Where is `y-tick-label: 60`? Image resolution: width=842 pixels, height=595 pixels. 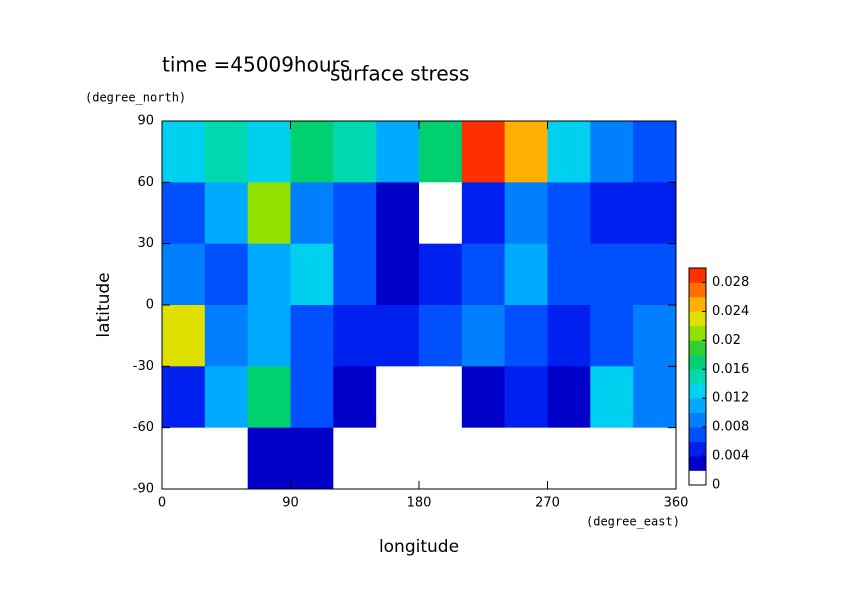 y-tick-label: 60 is located at coordinates (145, 182).